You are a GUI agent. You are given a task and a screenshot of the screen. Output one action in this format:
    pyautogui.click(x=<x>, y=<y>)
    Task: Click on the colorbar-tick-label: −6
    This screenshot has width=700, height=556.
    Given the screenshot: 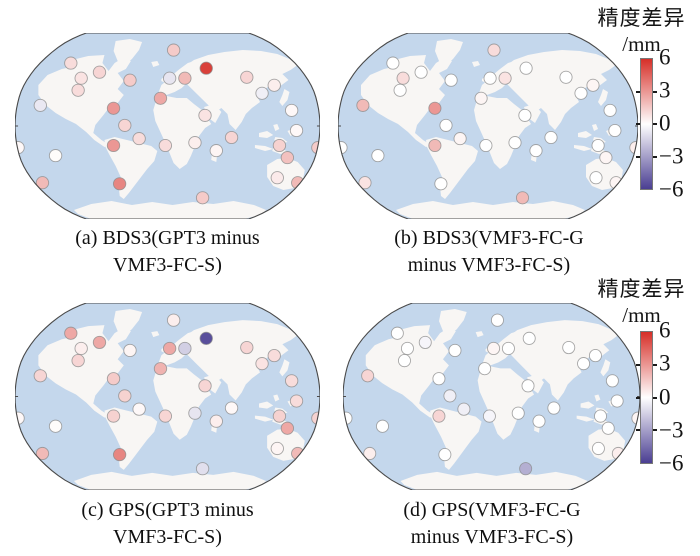 What is the action you would take?
    pyautogui.click(x=671, y=189)
    